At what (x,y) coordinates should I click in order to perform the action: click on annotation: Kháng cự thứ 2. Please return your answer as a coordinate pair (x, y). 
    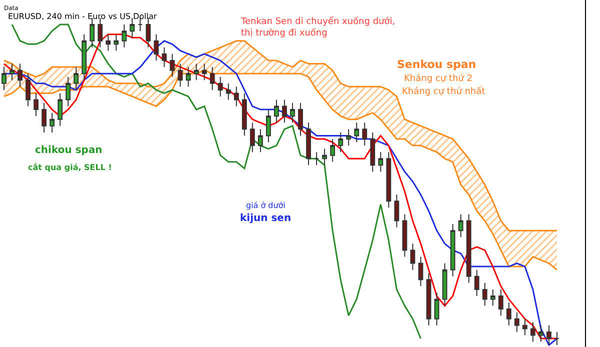
    Looking at the image, I should click on (438, 78).